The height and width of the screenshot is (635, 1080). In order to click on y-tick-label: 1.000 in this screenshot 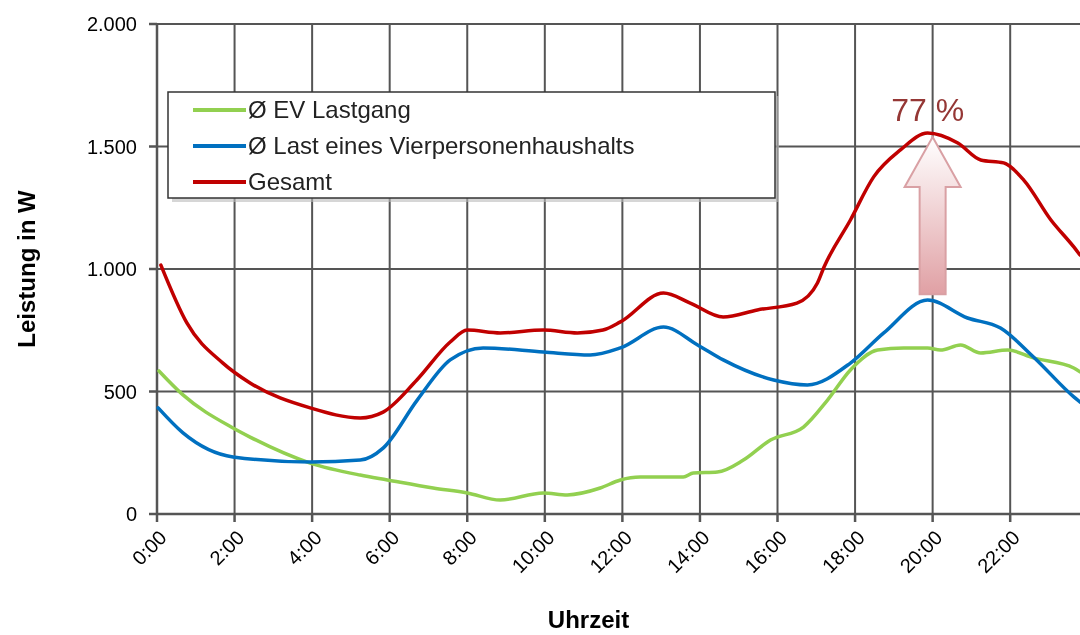, I will do `click(111, 269)`.